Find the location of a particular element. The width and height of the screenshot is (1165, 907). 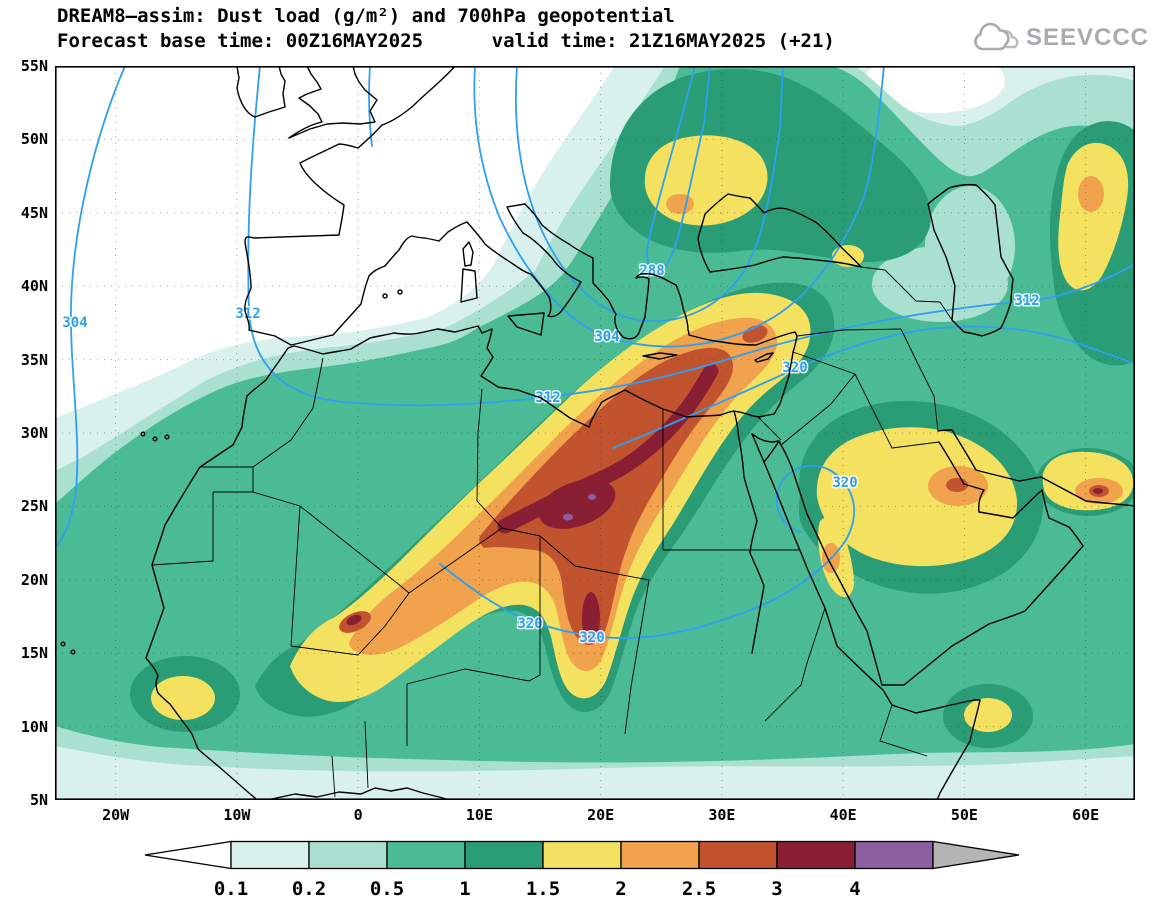

colorbar-high-arrow is located at coordinates (976, 855).